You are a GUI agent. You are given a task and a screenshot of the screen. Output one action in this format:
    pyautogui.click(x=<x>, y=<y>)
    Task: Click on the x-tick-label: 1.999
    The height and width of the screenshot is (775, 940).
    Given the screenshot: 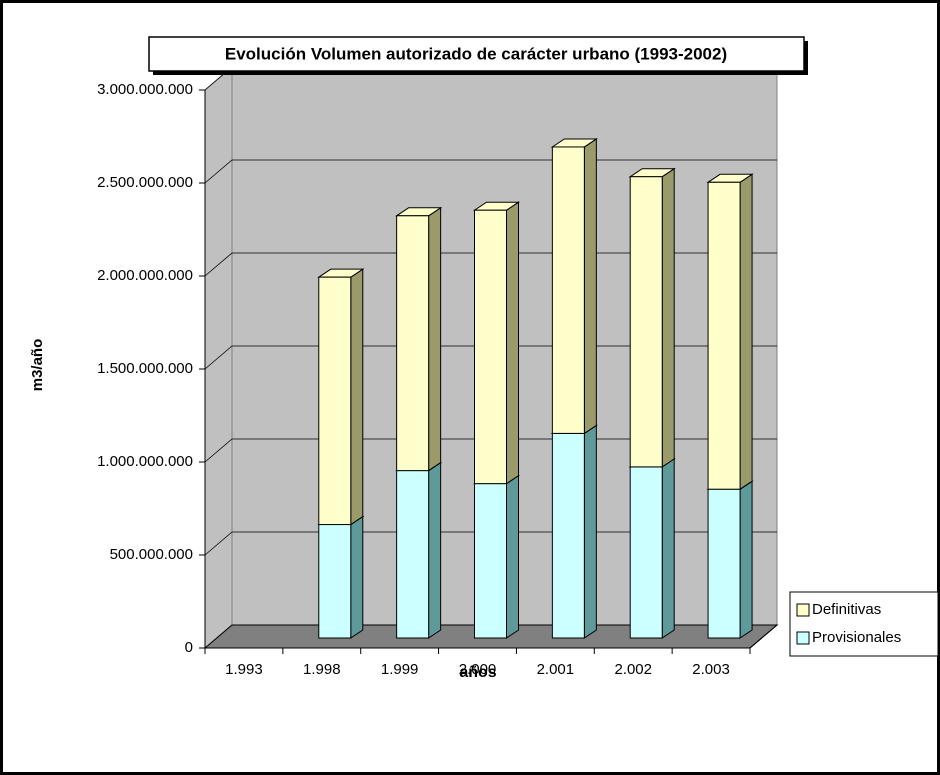 What is the action you would take?
    pyautogui.click(x=400, y=669)
    